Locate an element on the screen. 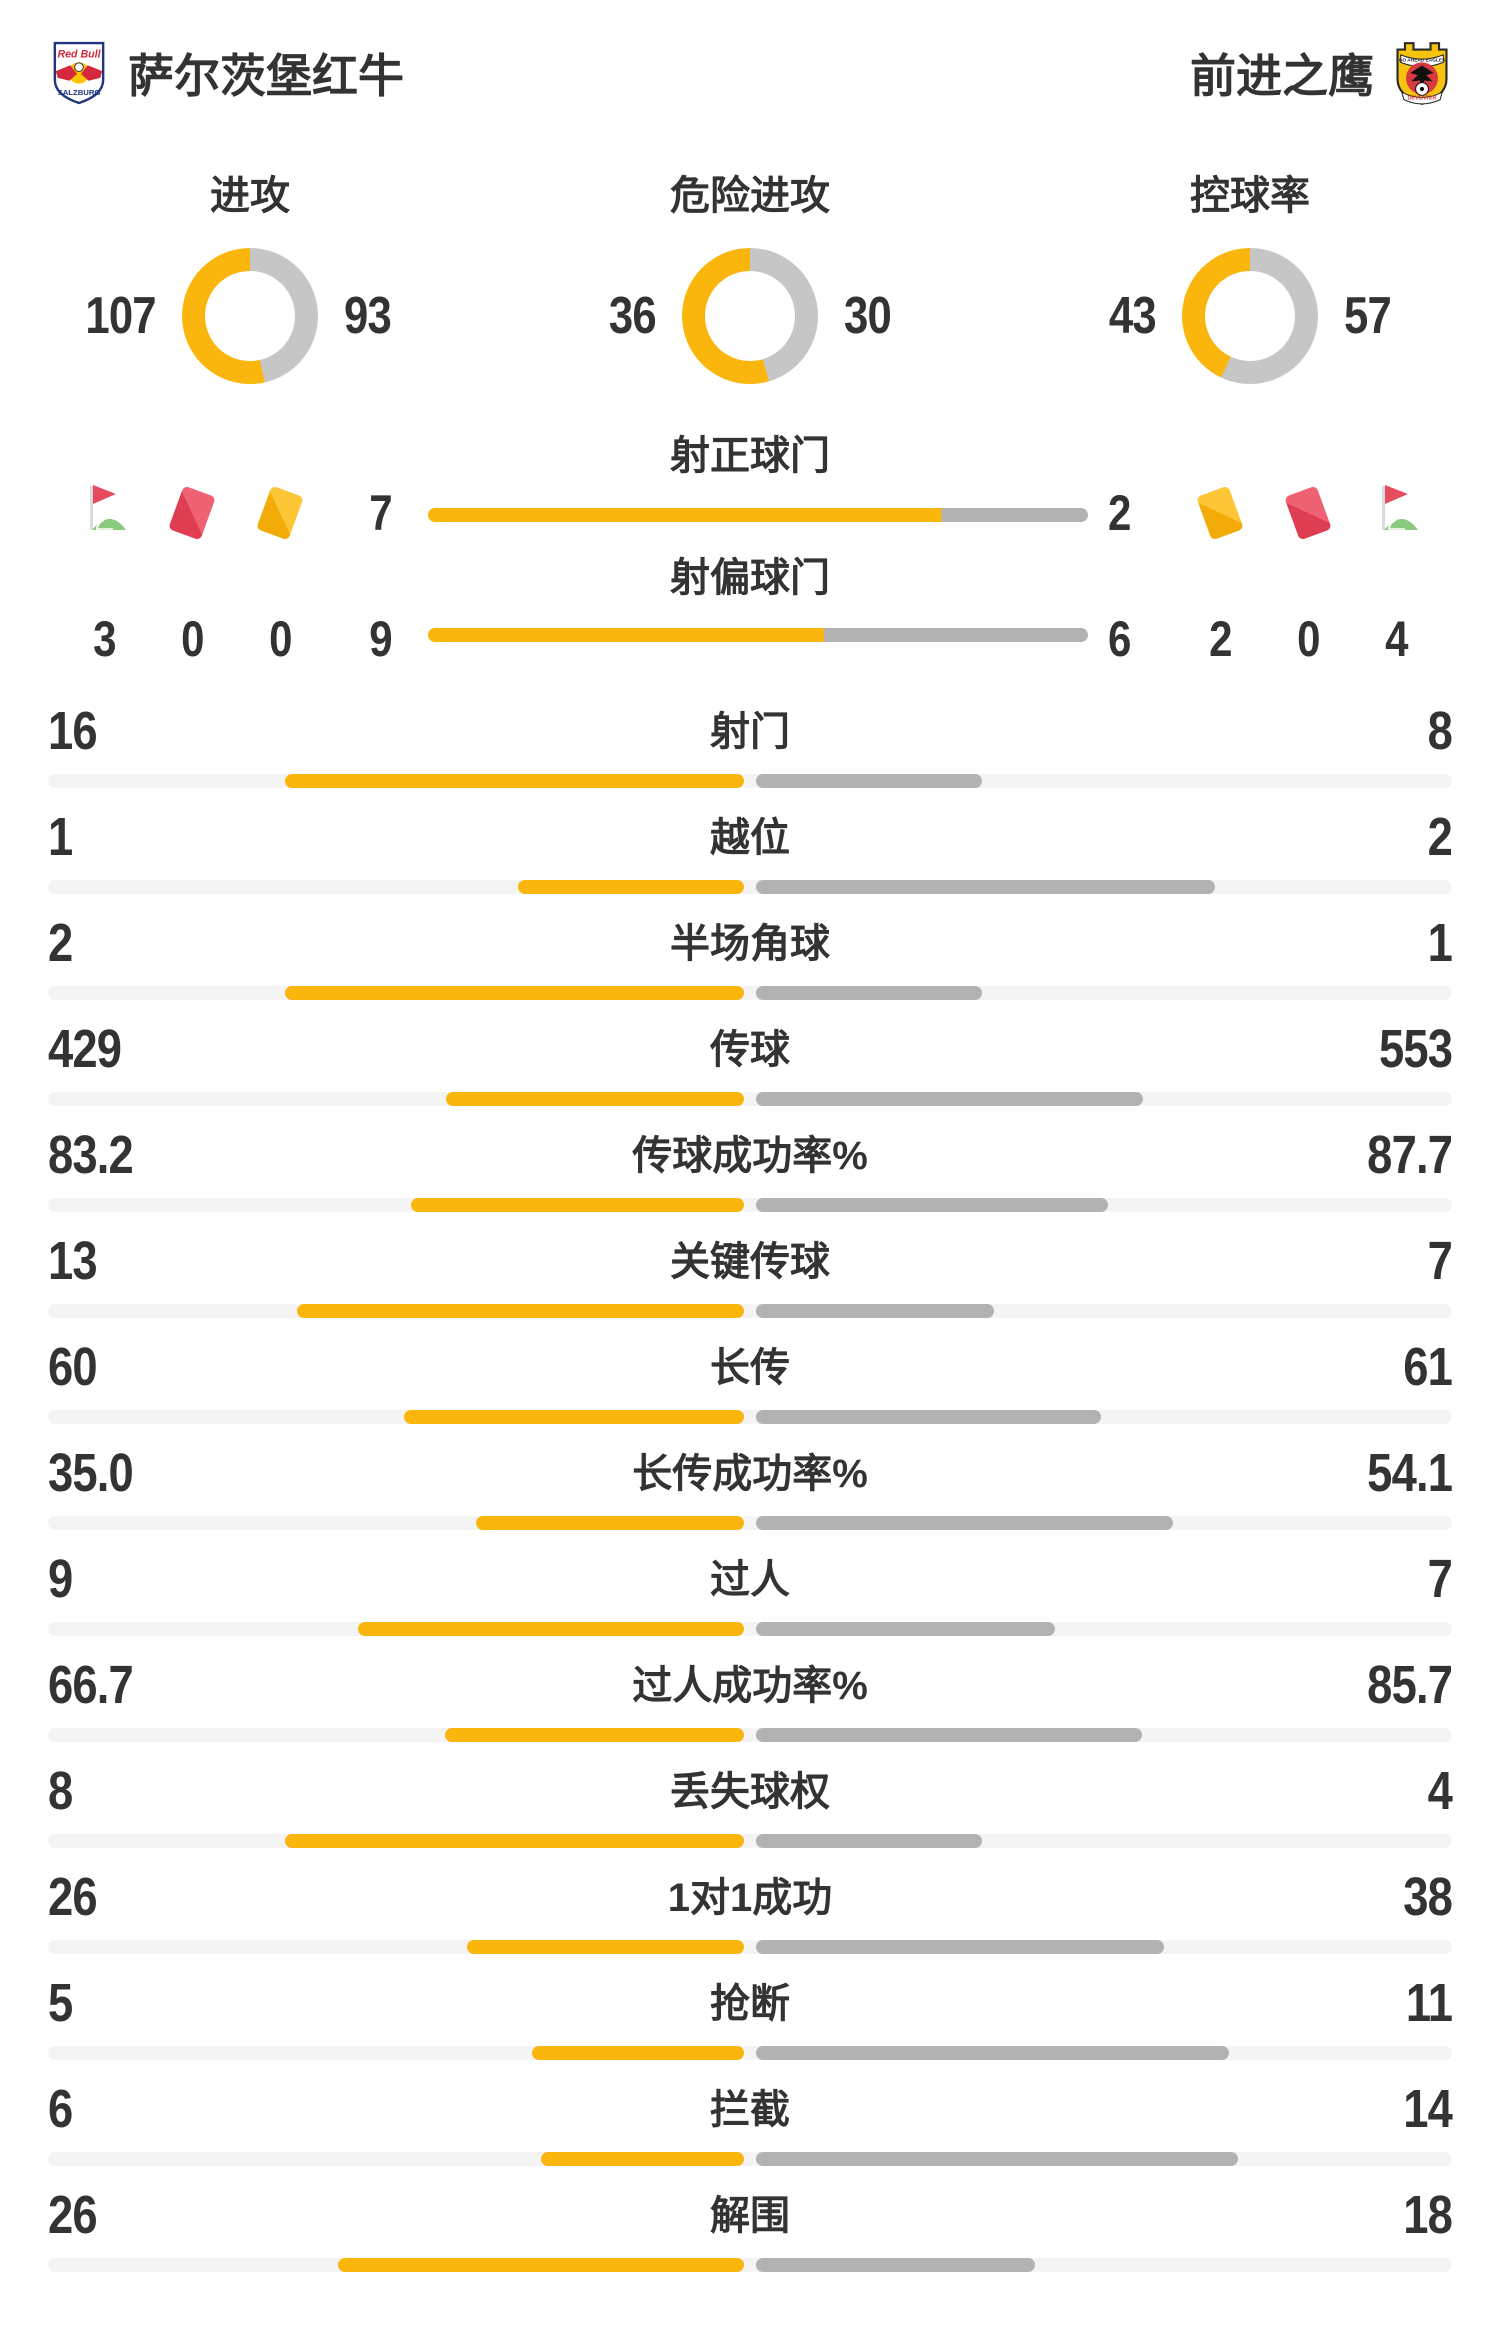 The height and width of the screenshot is (2350, 1500). stat-label: 1对1成功 is located at coordinates (750, 1898).